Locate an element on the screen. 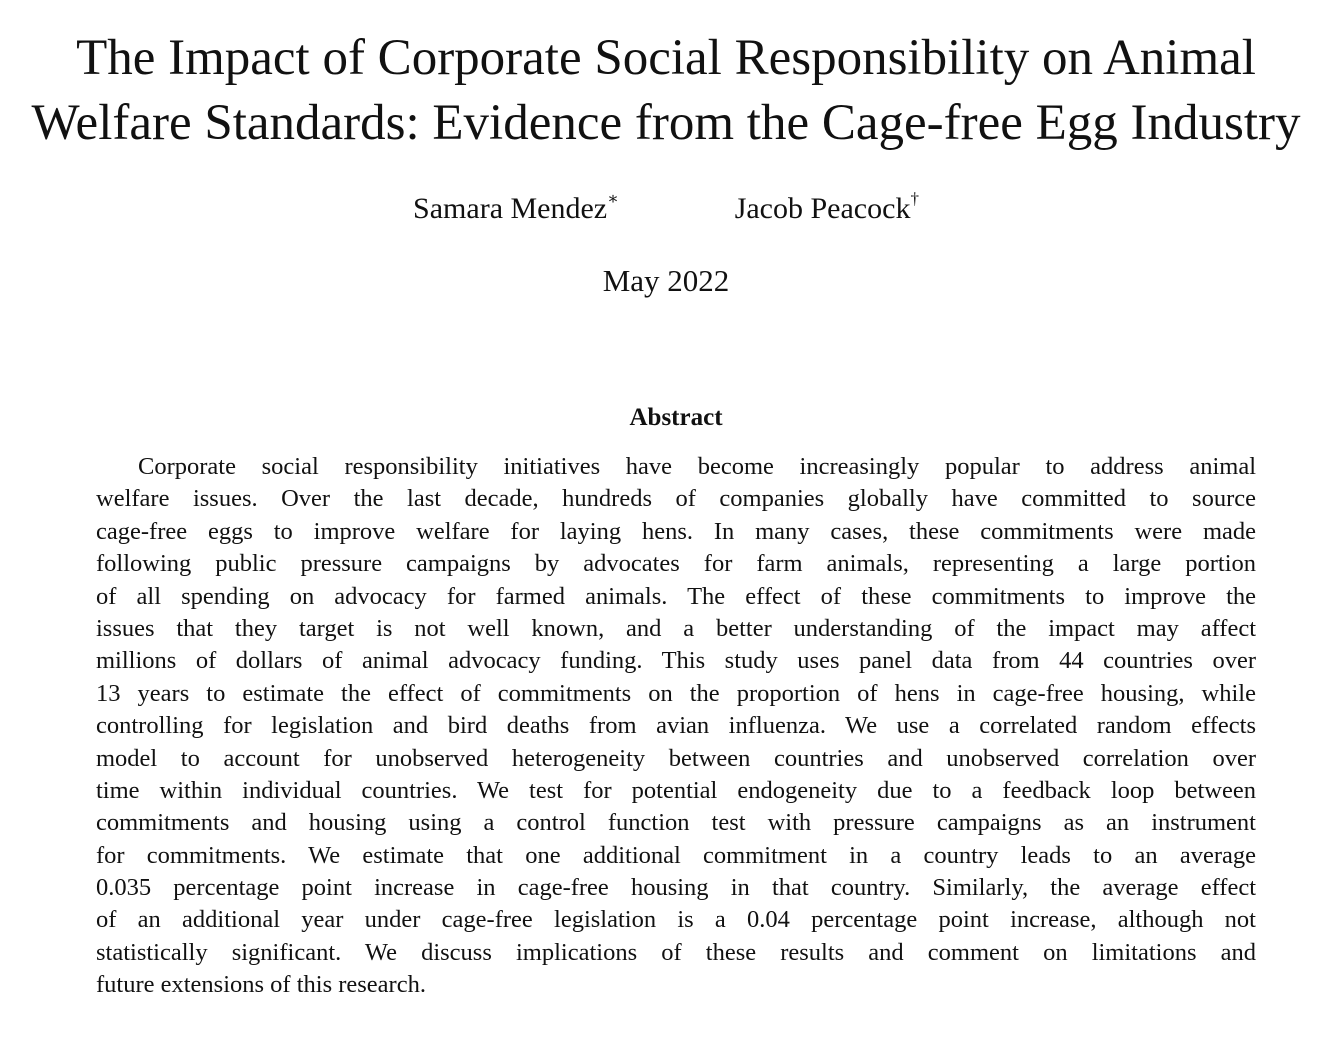  author: Samara Mendez∗ is located at coordinates (516, 207).